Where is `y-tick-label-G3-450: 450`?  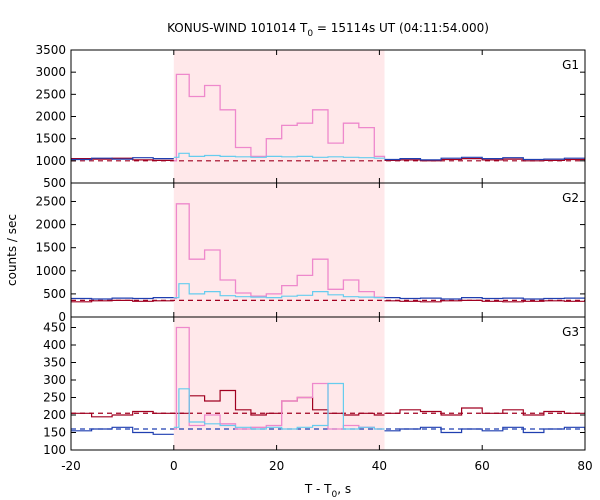
y-tick-label-G3-450: 450 is located at coordinates (54, 328).